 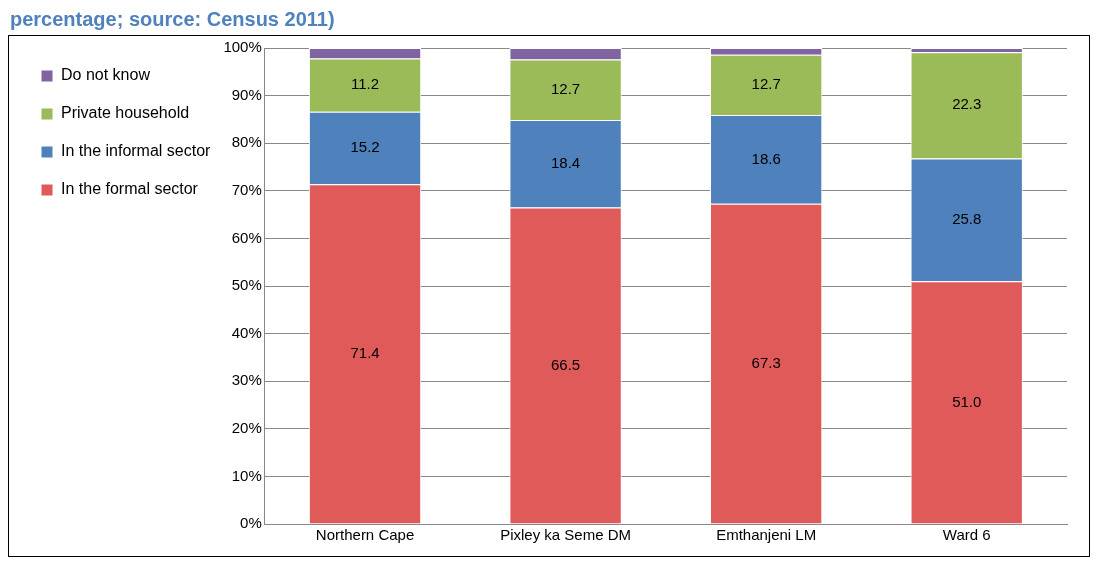 What do you see at coordinates (566, 535) in the screenshot?
I see `x-tick-label: Pixley ka Seme DM` at bounding box center [566, 535].